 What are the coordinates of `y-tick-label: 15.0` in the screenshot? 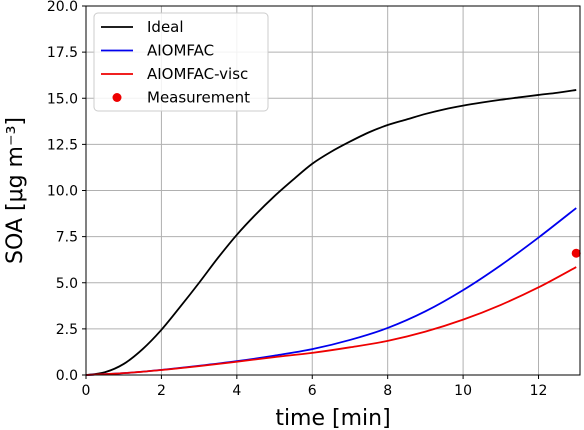 It's located at (62, 99).